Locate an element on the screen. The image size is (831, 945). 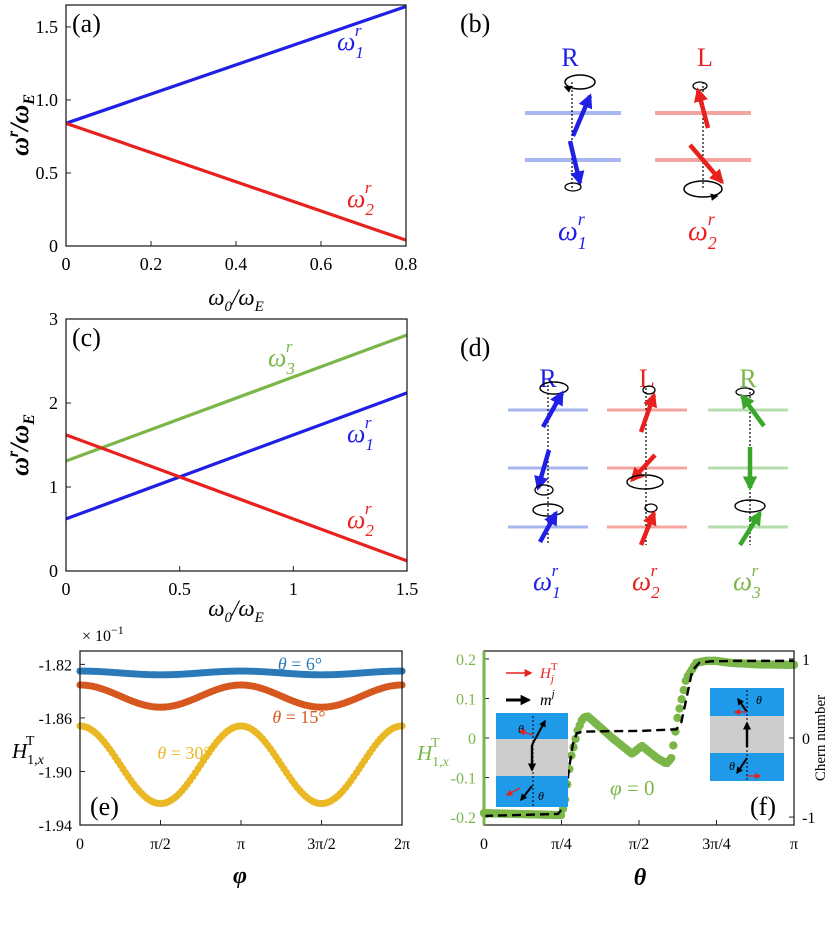
panel-c-label-w1: ω1r is located at coordinates (360, 433).